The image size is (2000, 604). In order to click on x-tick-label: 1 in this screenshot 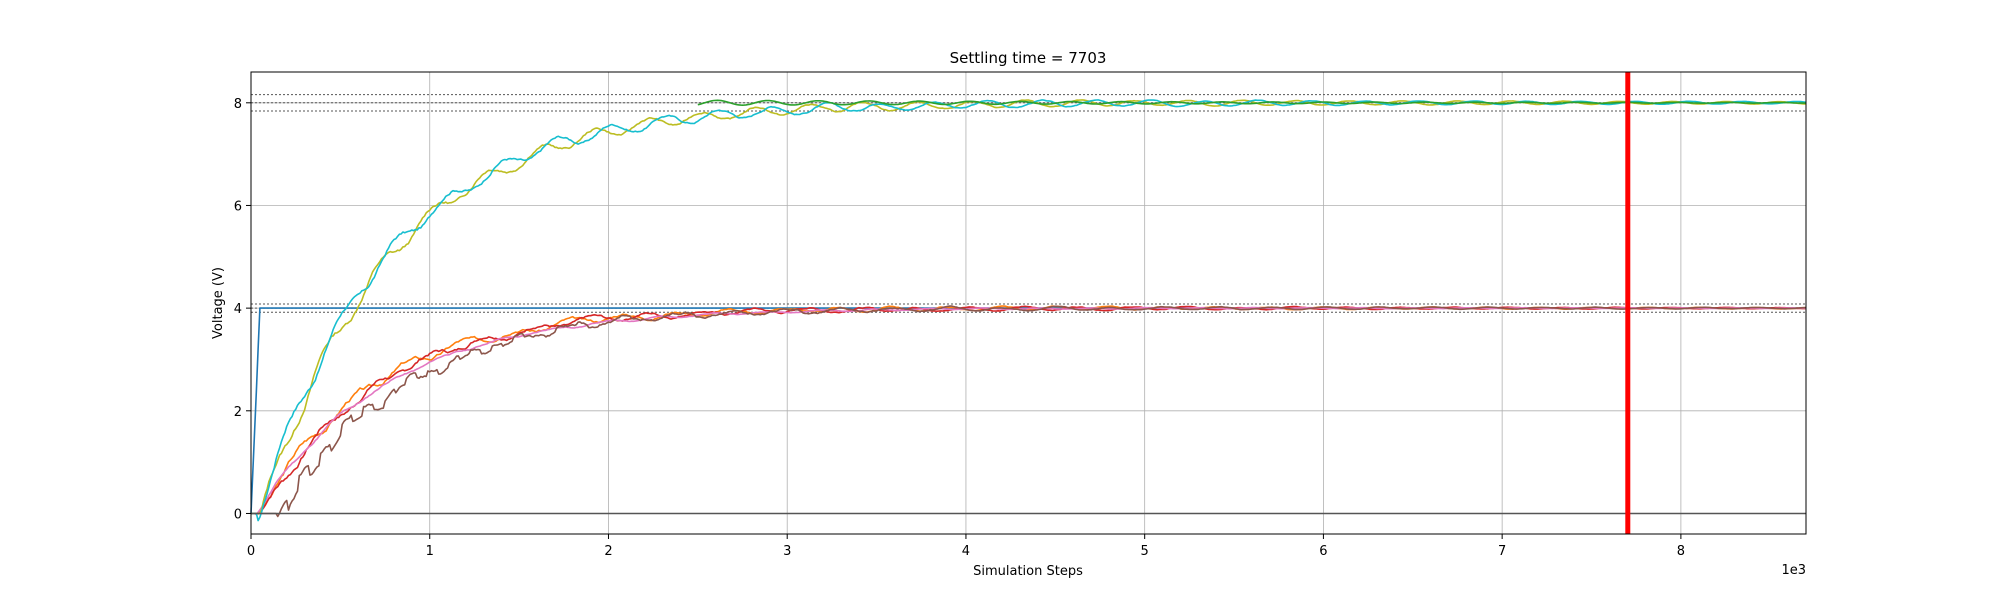, I will do `click(430, 551)`.